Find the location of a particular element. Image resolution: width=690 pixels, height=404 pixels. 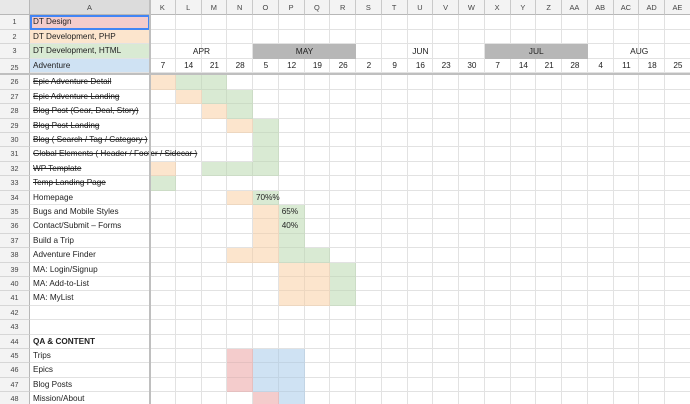

column-header: U is located at coordinates (420, 7).